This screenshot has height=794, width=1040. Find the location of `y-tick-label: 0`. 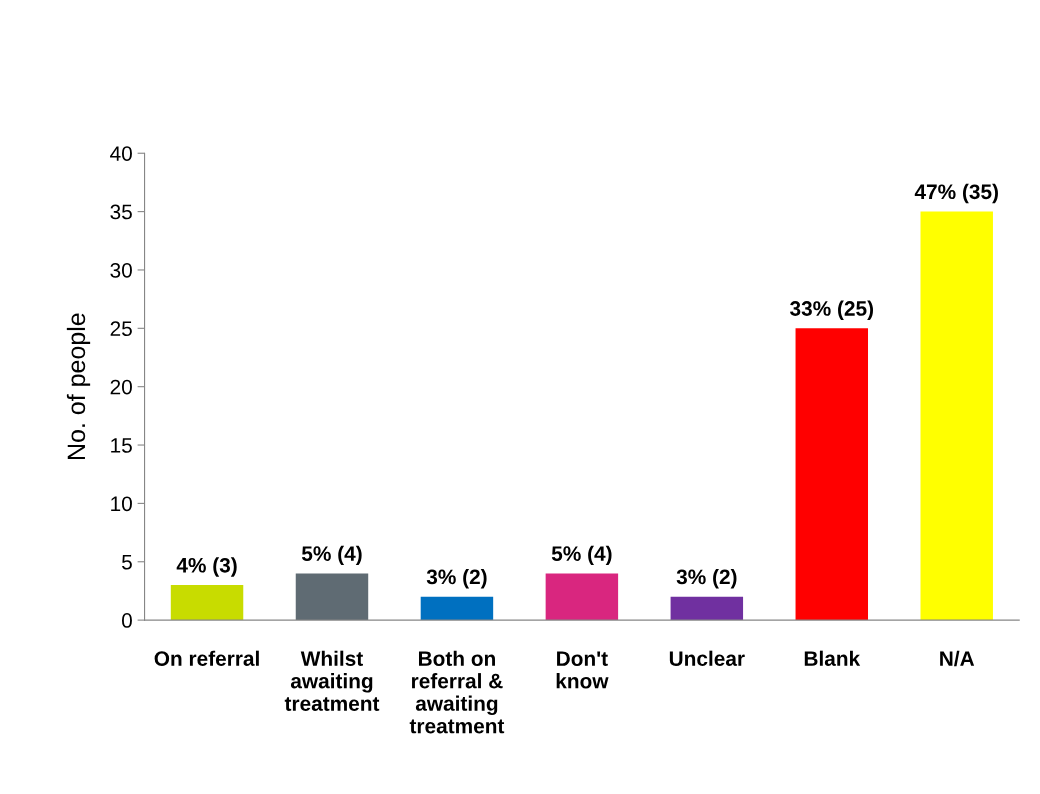

y-tick-label: 0 is located at coordinates (126, 620).